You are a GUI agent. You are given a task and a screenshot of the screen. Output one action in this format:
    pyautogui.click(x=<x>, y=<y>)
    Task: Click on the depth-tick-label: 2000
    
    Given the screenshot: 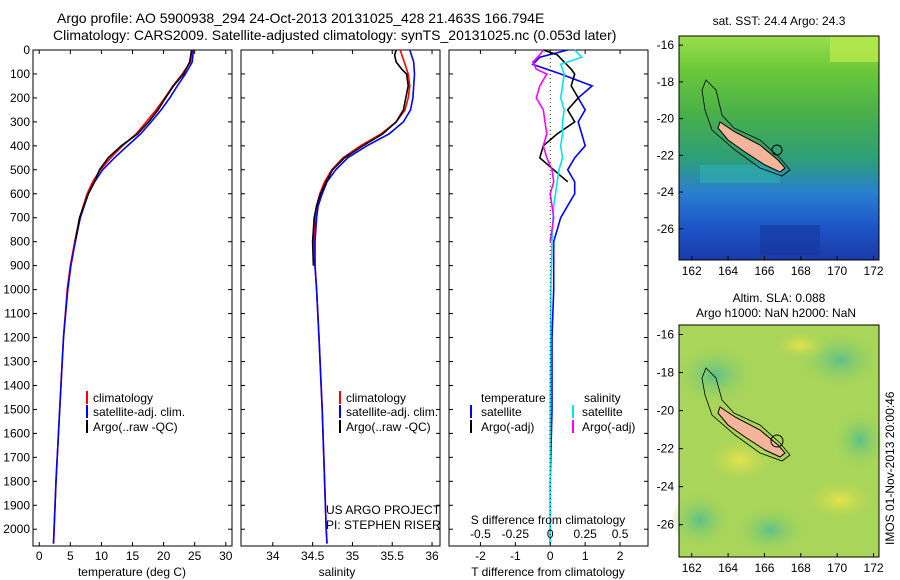 What is the action you would take?
    pyautogui.click(x=16, y=529)
    